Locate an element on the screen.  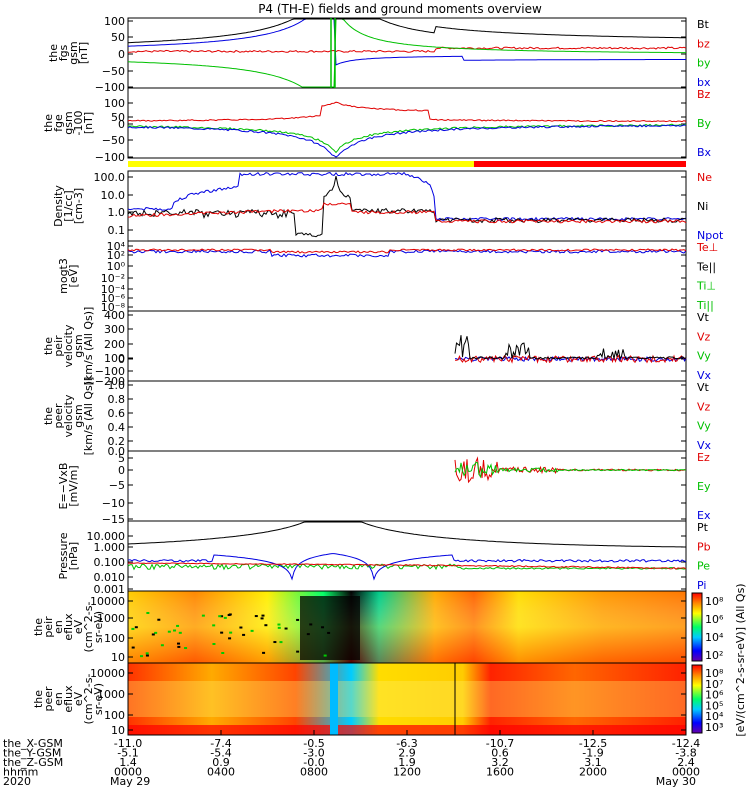
y-axis-label-line: peer is located at coordinates (48, 699).